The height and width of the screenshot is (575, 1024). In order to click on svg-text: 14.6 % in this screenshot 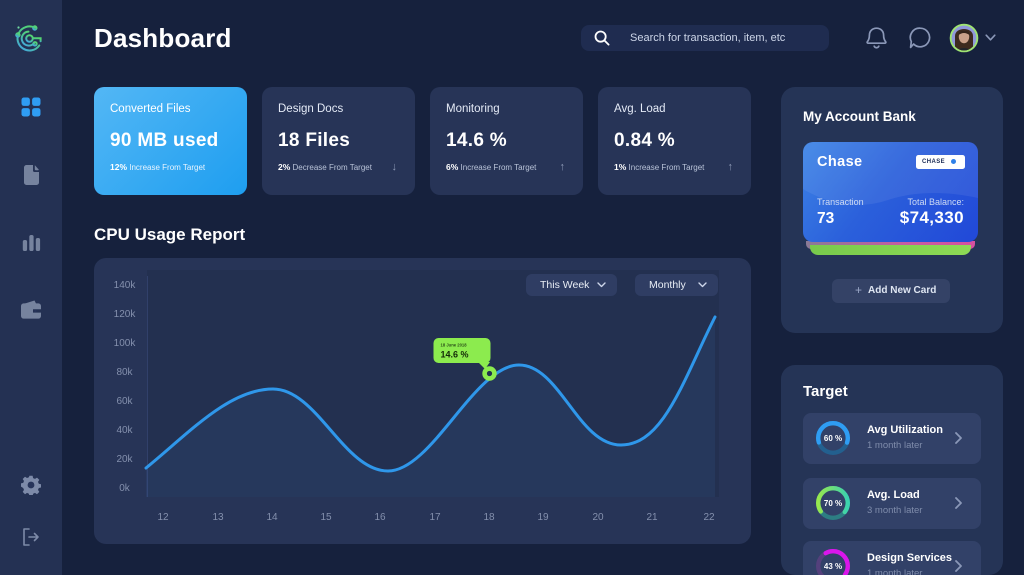, I will do `click(455, 355)`.